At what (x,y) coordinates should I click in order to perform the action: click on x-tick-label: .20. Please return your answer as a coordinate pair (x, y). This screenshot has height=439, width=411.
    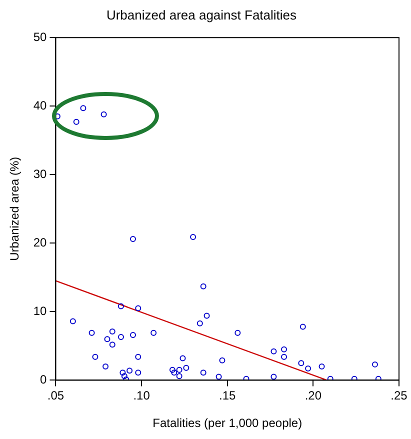
    Looking at the image, I should click on (313, 395).